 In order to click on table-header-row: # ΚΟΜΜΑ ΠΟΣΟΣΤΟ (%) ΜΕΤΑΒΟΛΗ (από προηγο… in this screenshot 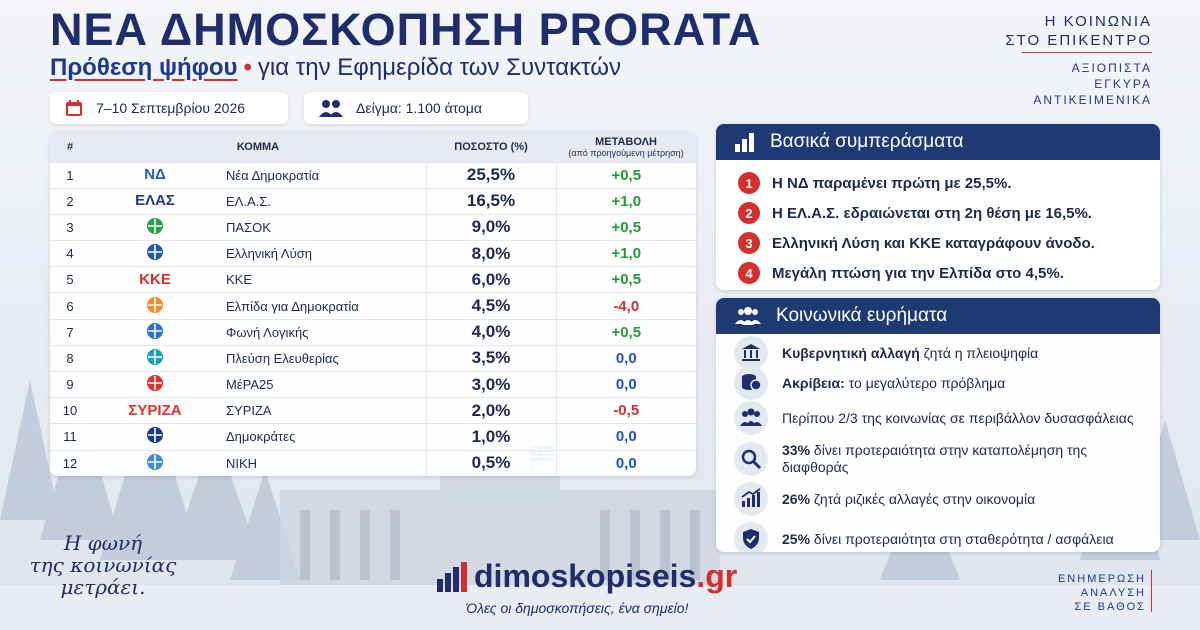, I will do `click(373, 147)`.